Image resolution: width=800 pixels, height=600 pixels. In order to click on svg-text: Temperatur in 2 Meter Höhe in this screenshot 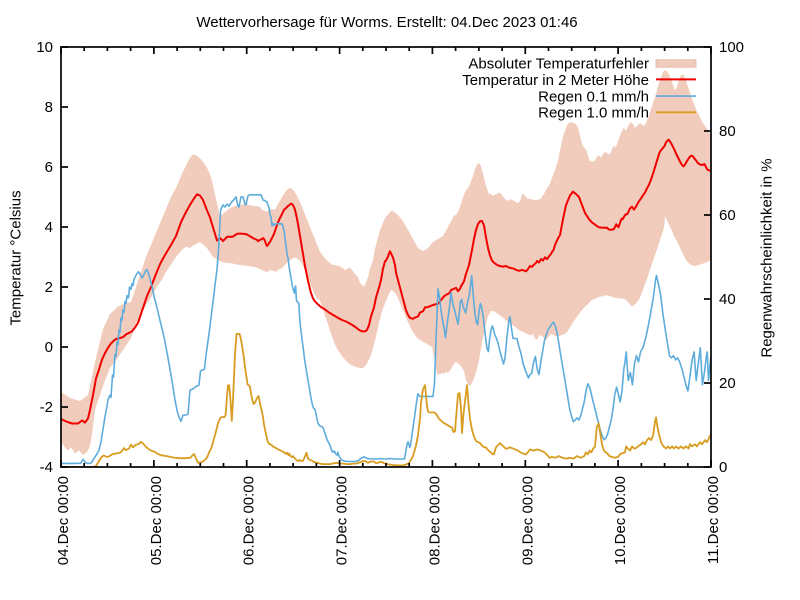, I will do `click(555, 80)`.